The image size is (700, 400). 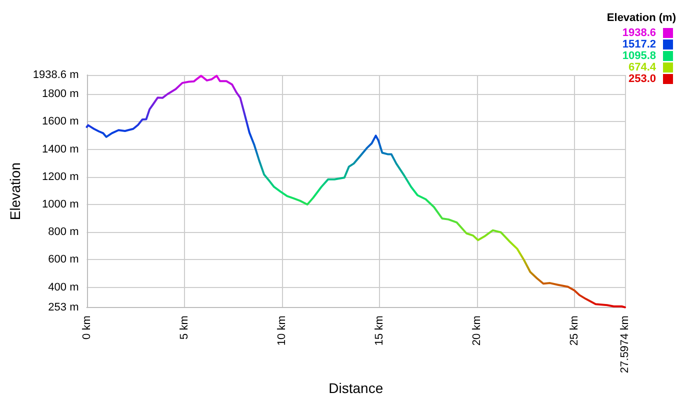 What do you see at coordinates (642, 68) in the screenshot?
I see `color-bar-label: 674.4` at bounding box center [642, 68].